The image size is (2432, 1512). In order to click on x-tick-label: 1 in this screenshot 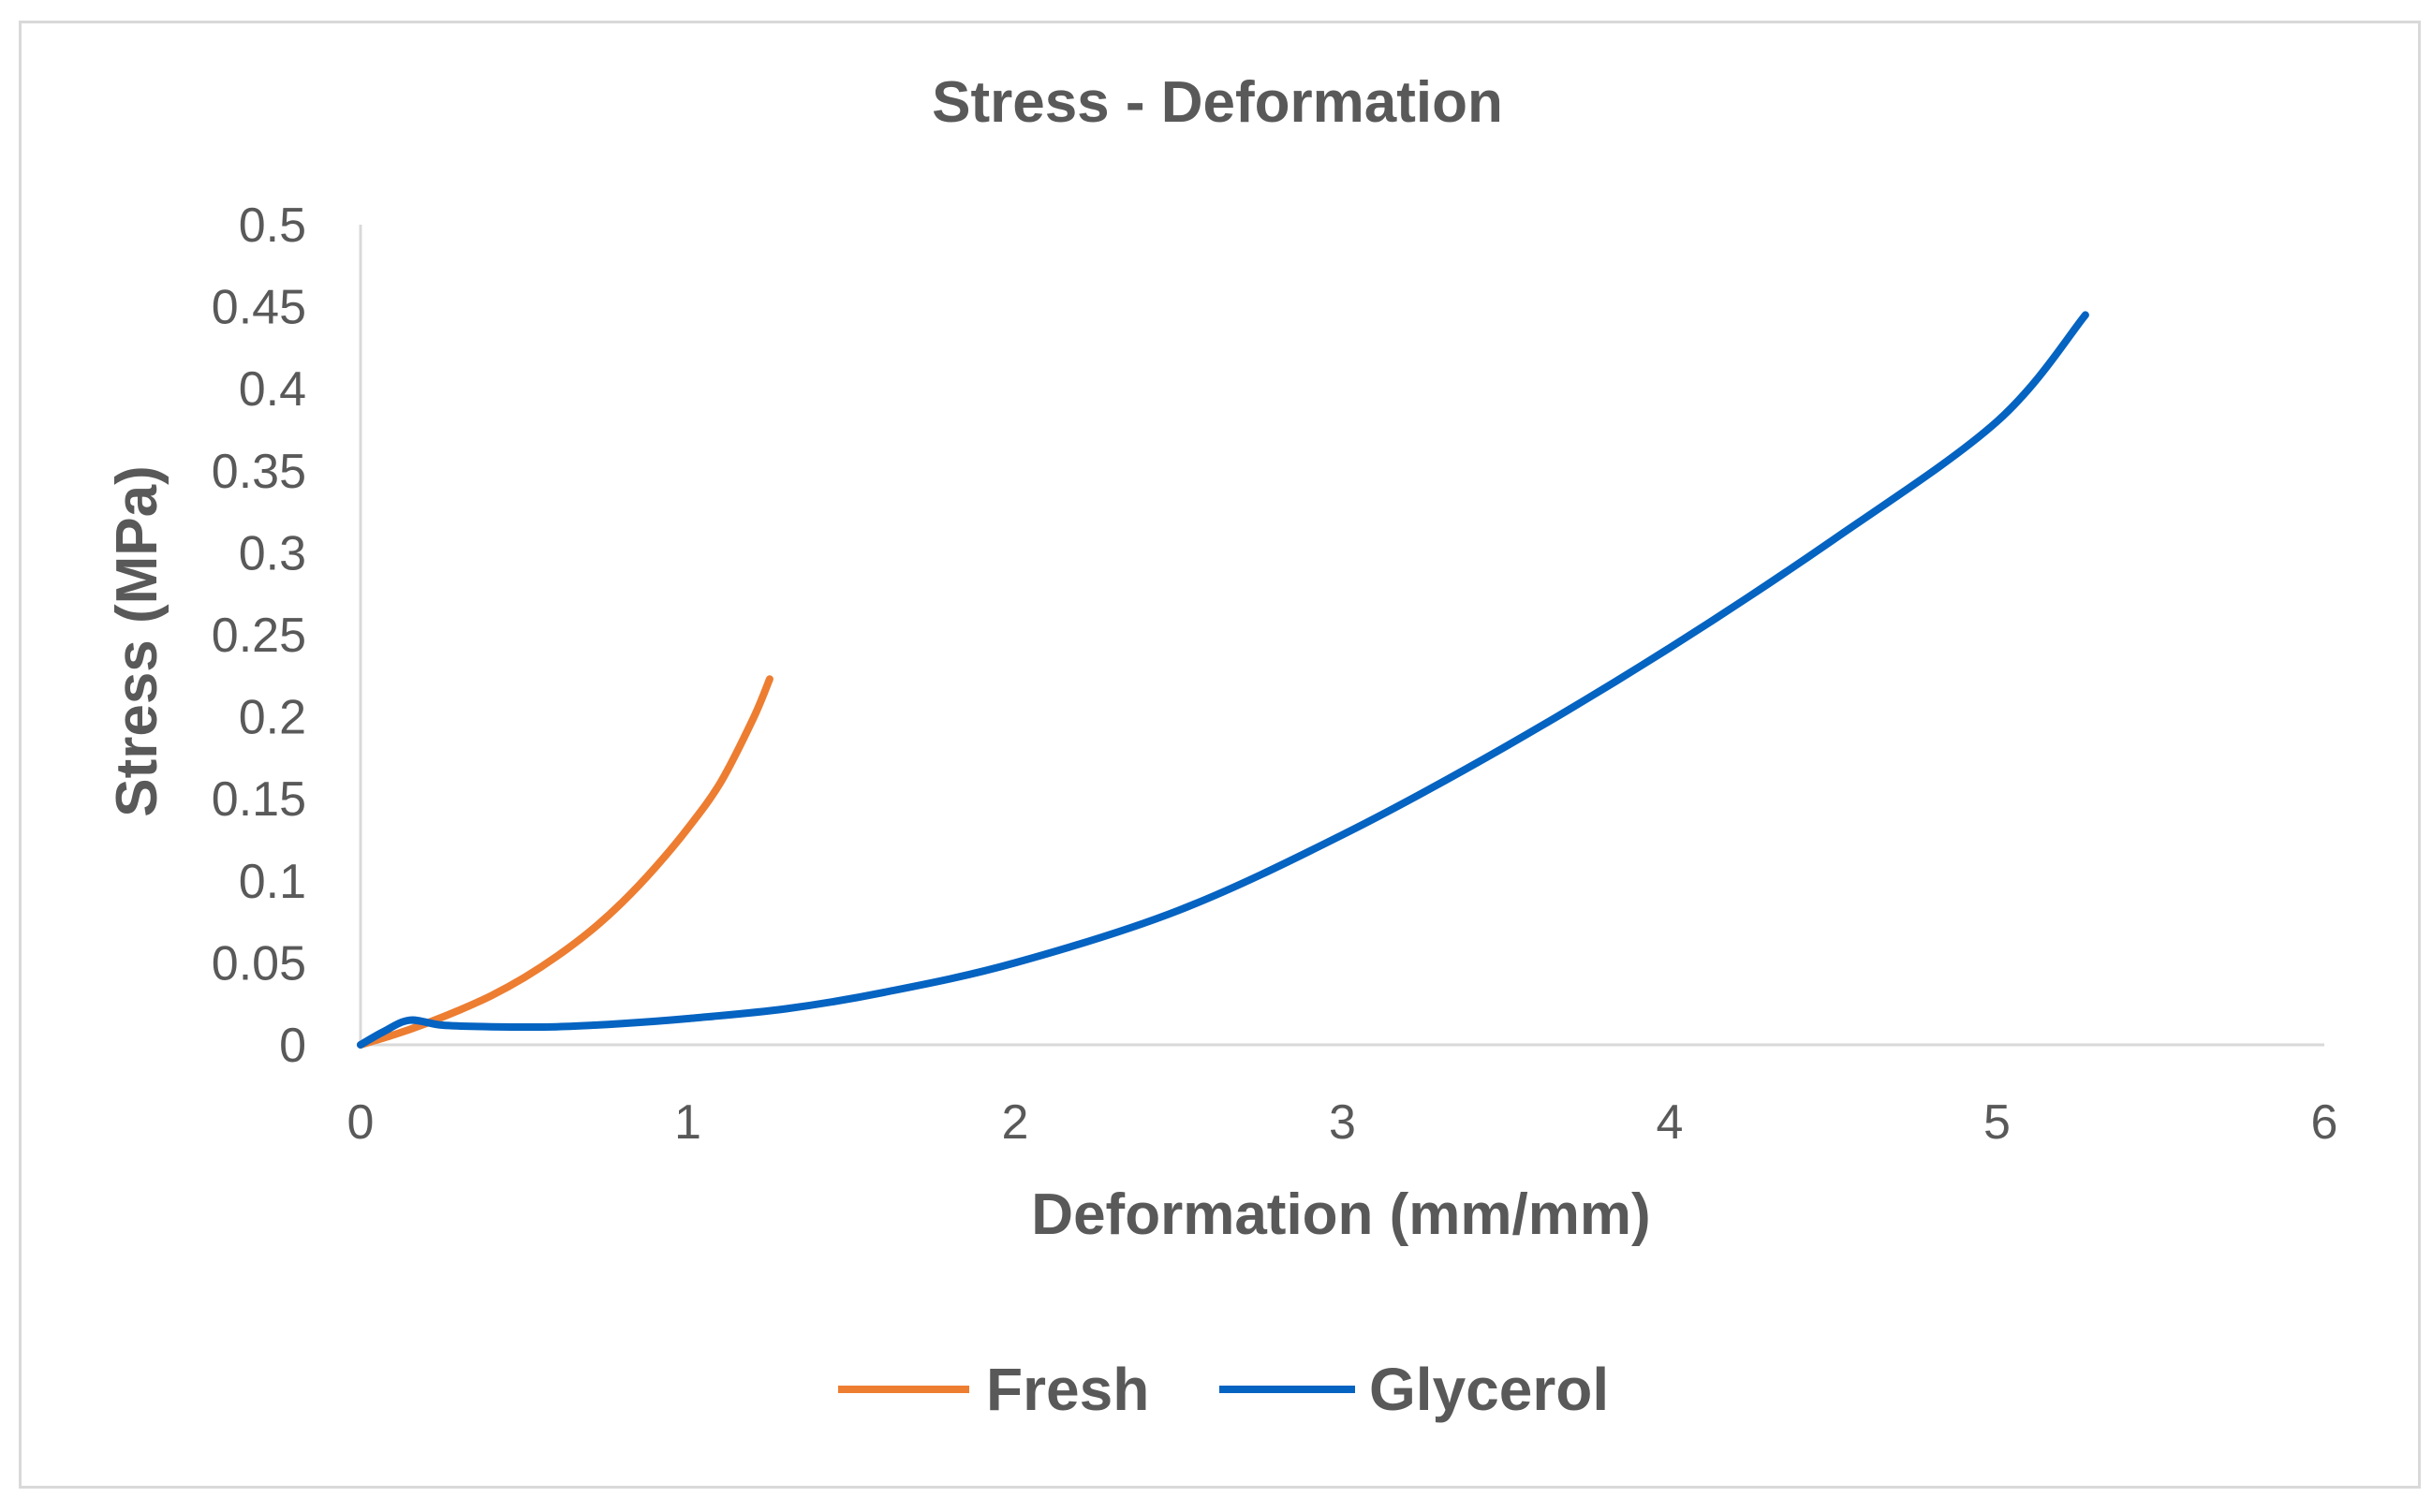, I will do `click(687, 1122)`.